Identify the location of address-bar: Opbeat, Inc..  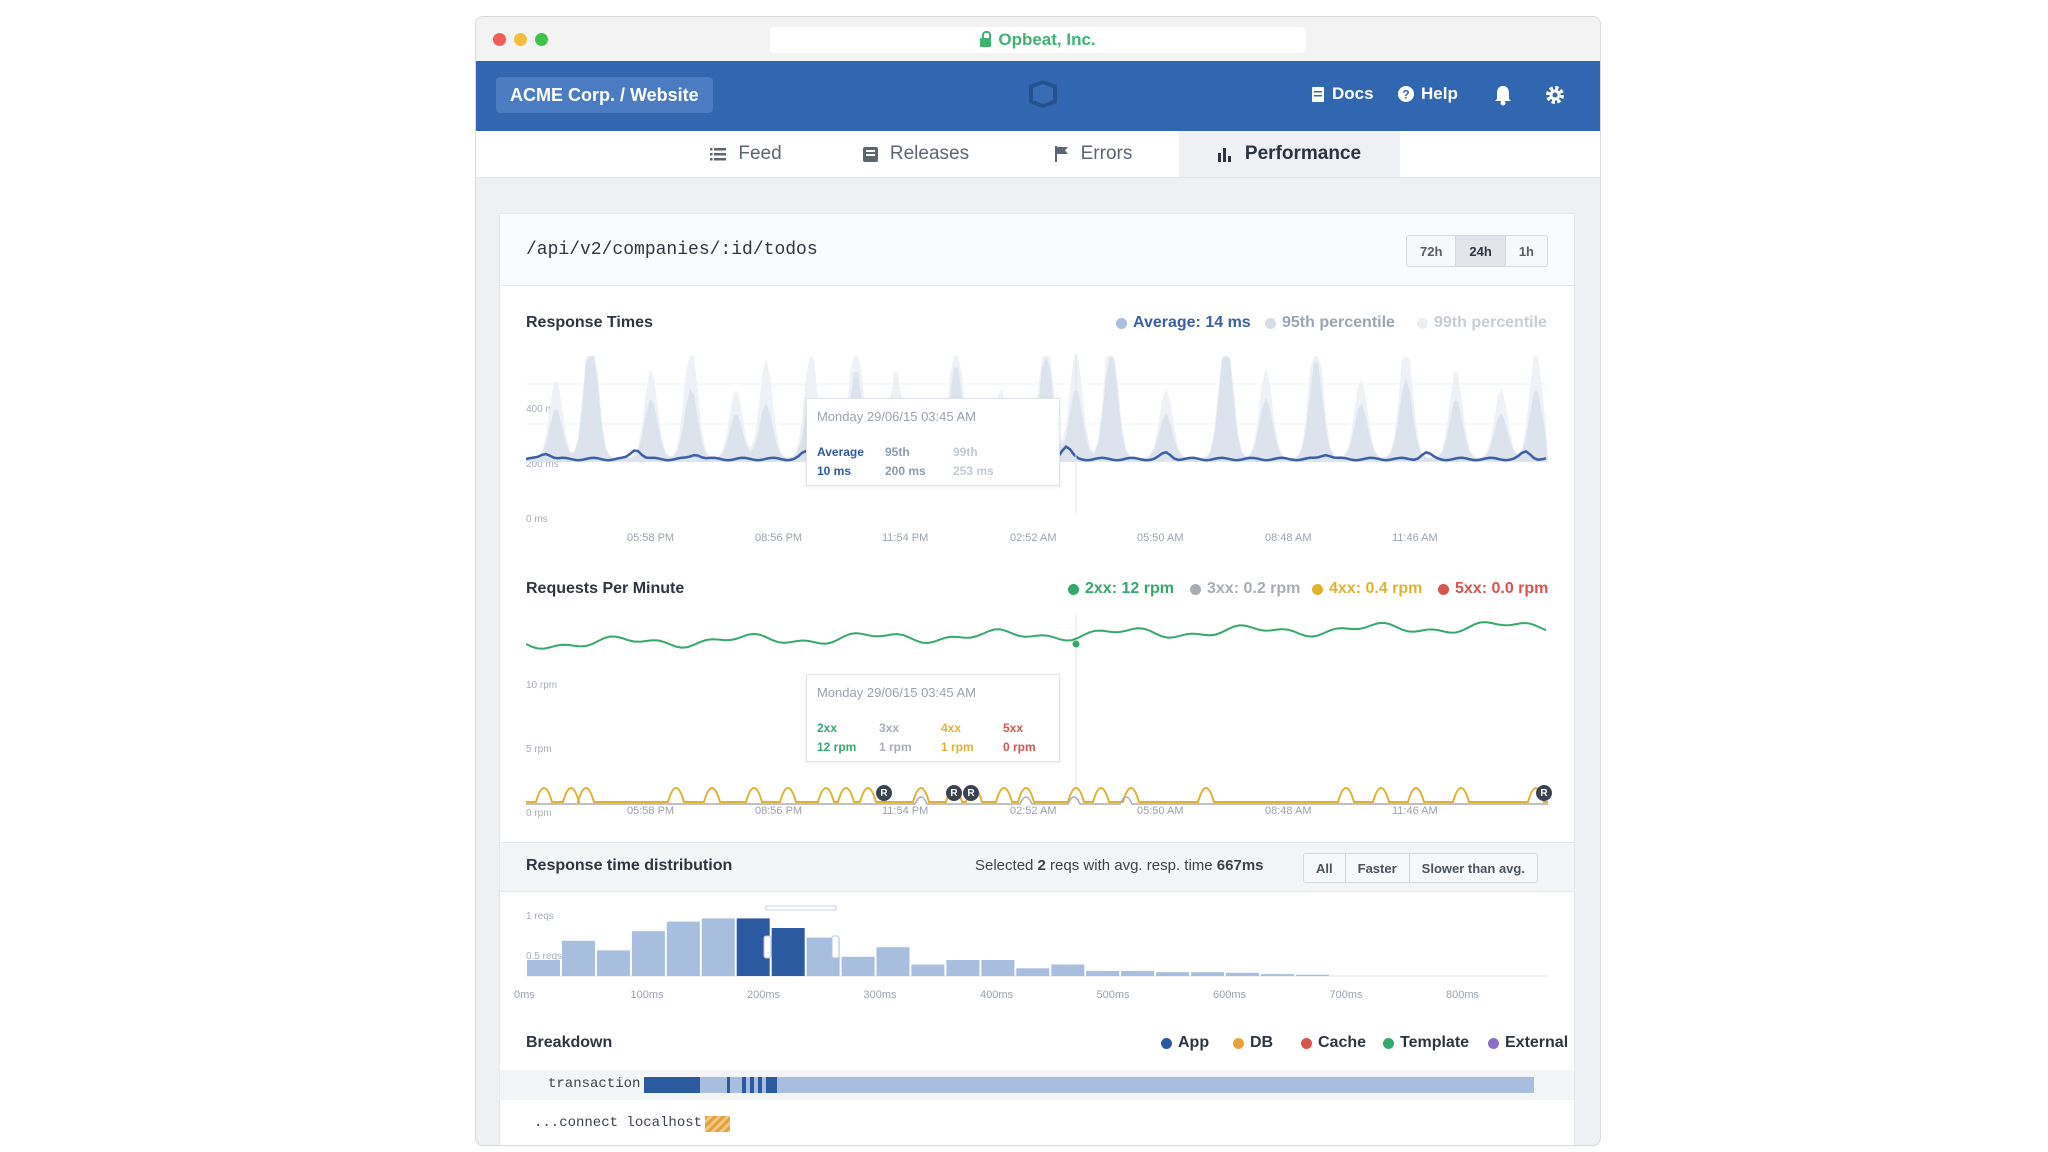
(1038, 40).